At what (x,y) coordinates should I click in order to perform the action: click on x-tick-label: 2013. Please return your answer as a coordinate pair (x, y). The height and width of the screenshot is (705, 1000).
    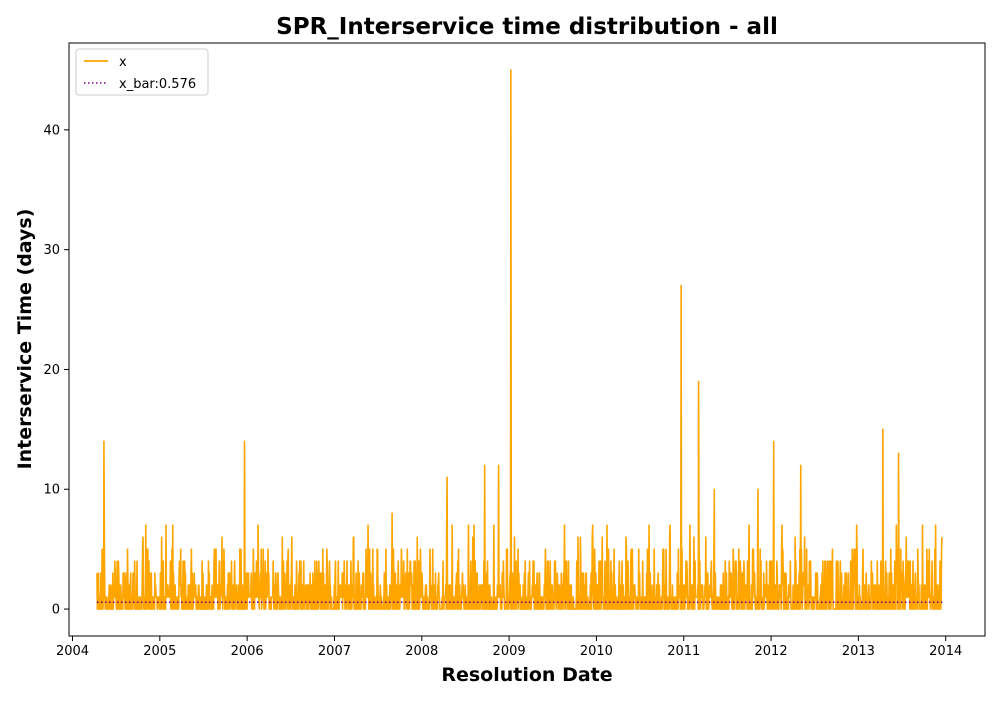
    Looking at the image, I should click on (858, 651).